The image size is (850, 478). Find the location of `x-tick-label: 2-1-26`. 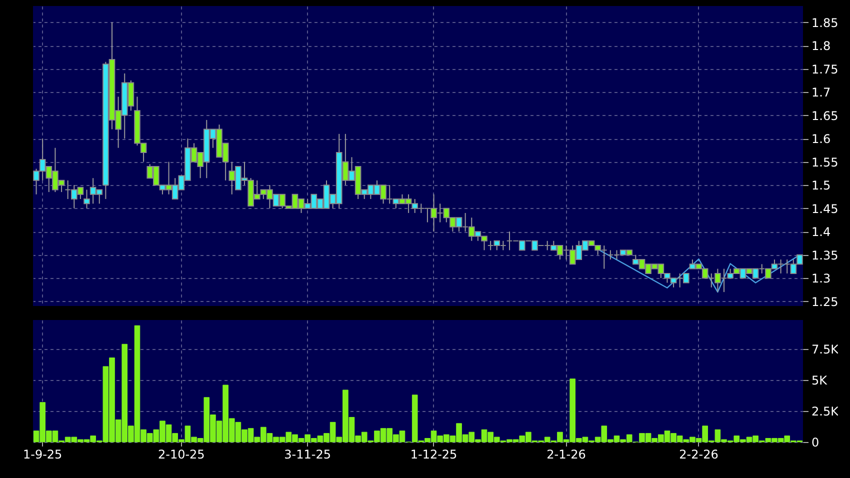

x-tick-label: 2-1-26 is located at coordinates (566, 455).